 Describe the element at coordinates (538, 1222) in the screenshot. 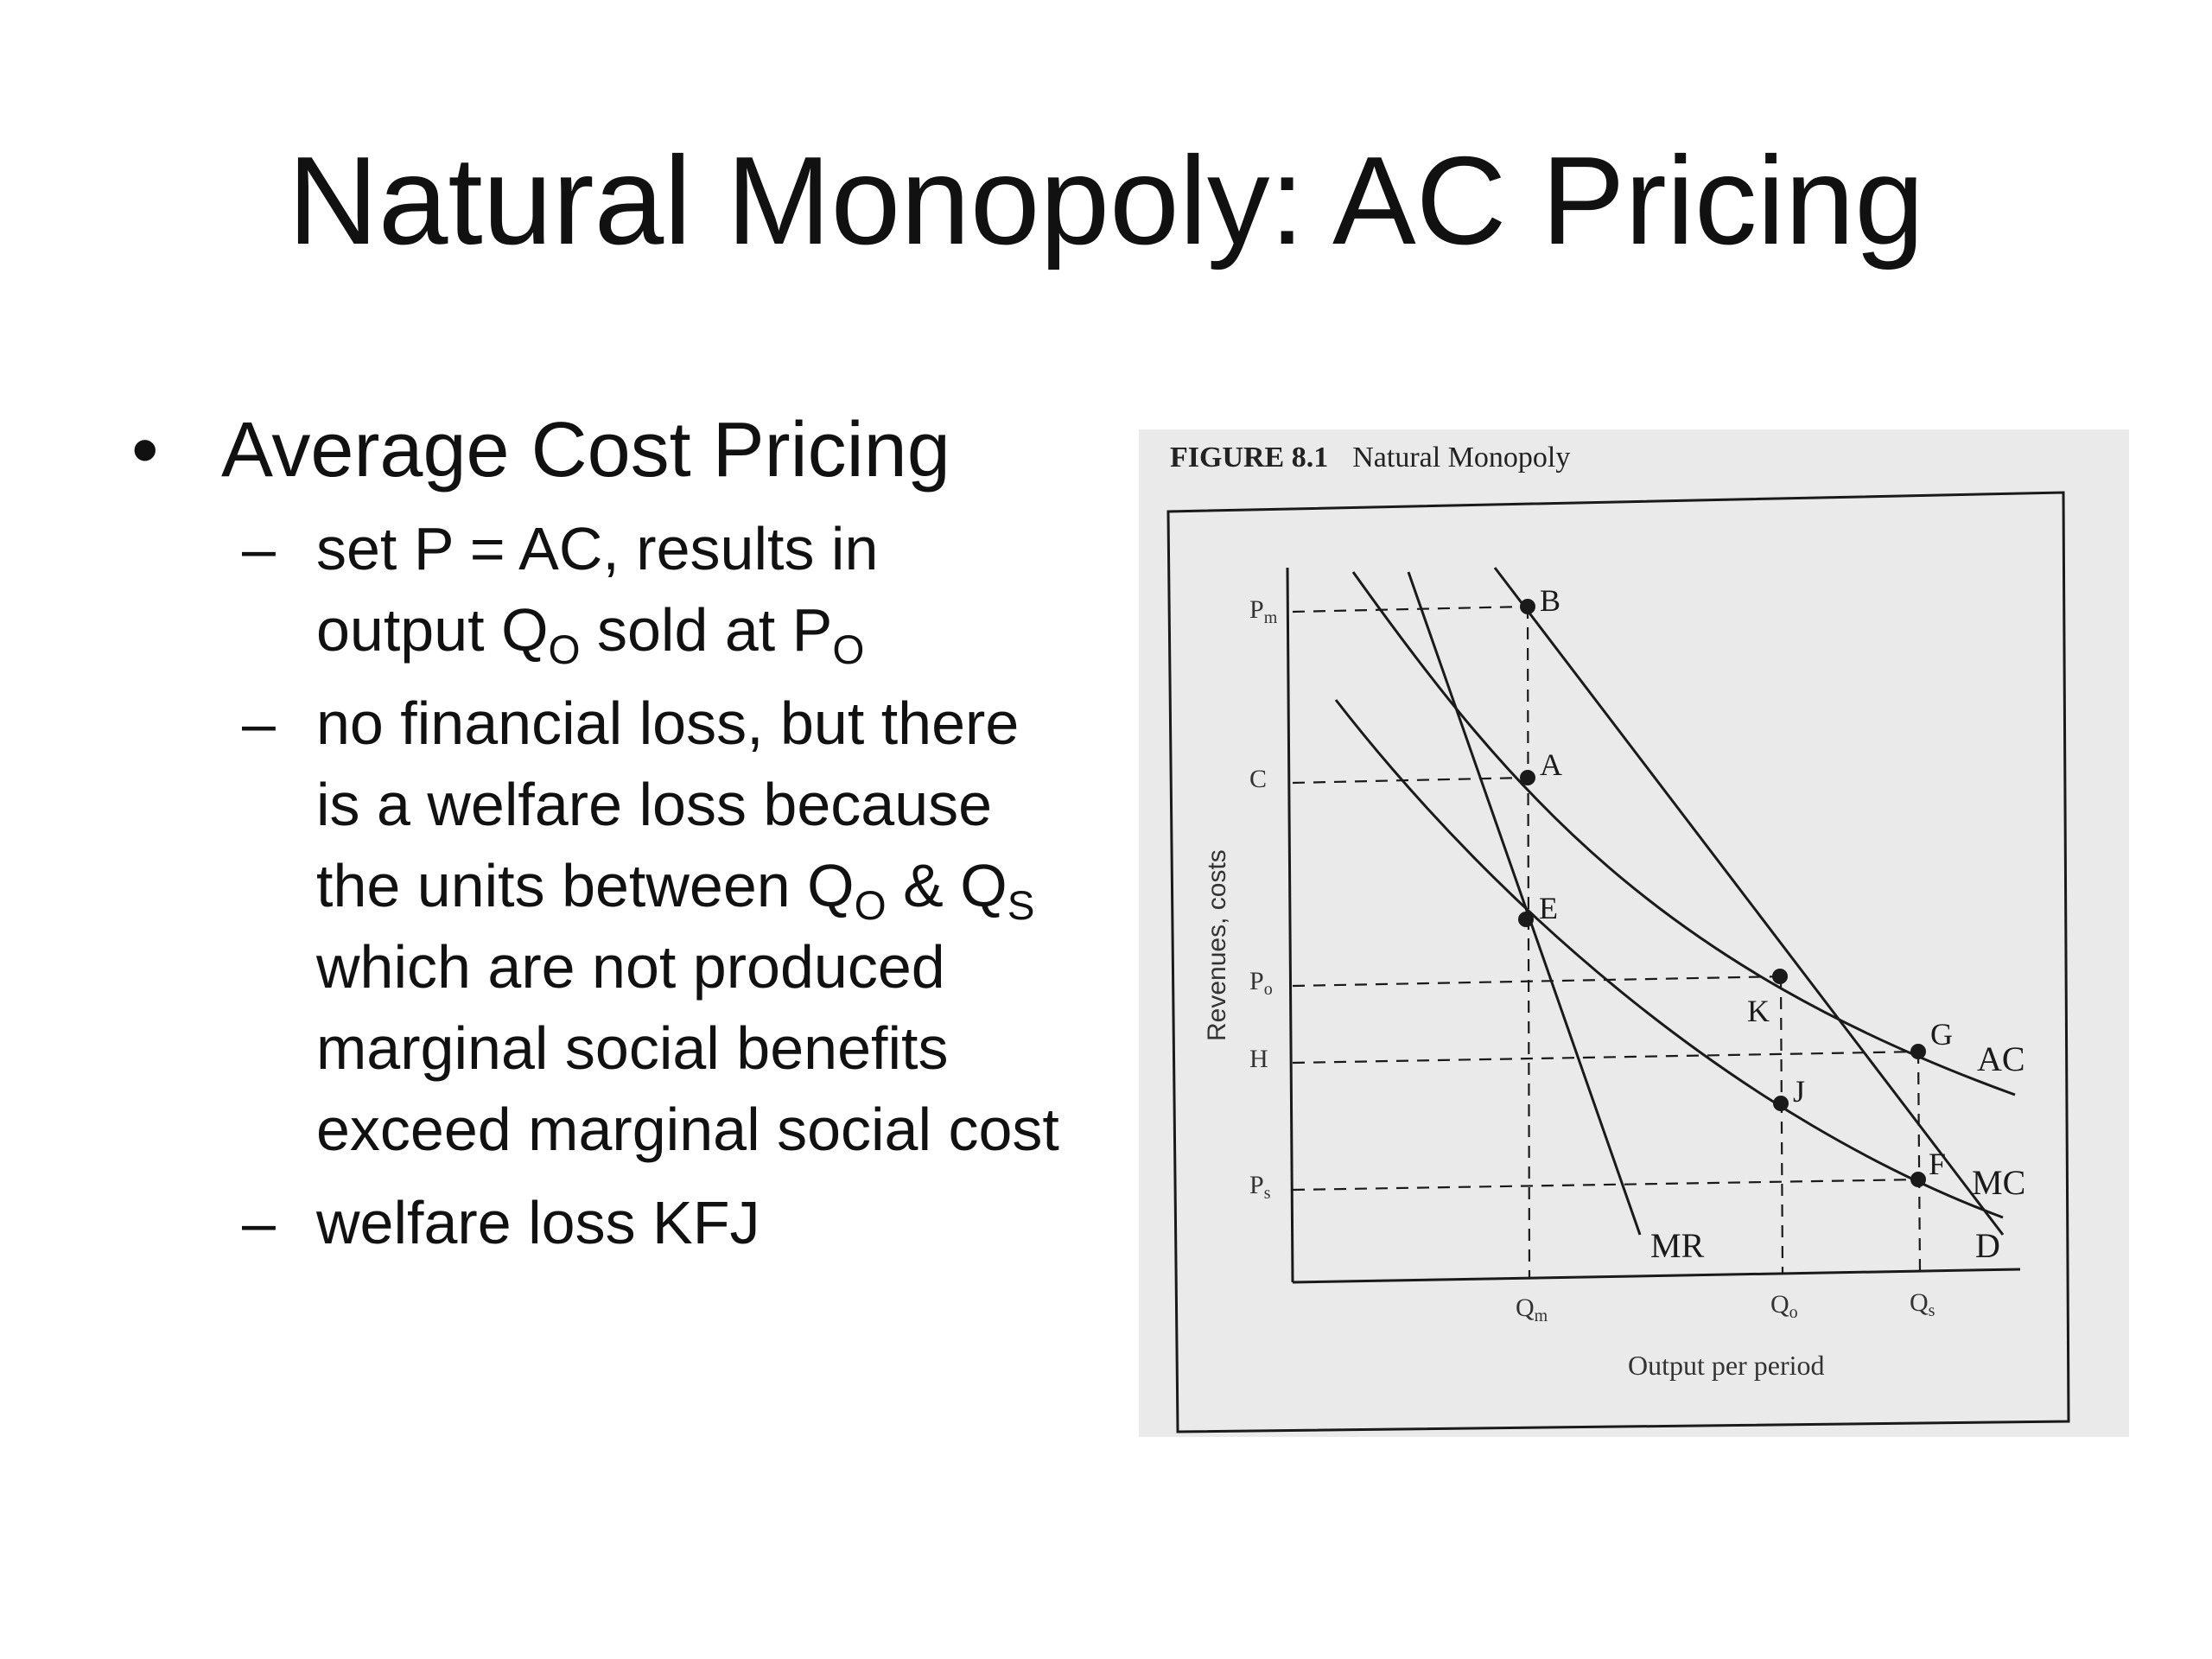

I see `sub-bullet-text: welfare loss KFJ` at that location.